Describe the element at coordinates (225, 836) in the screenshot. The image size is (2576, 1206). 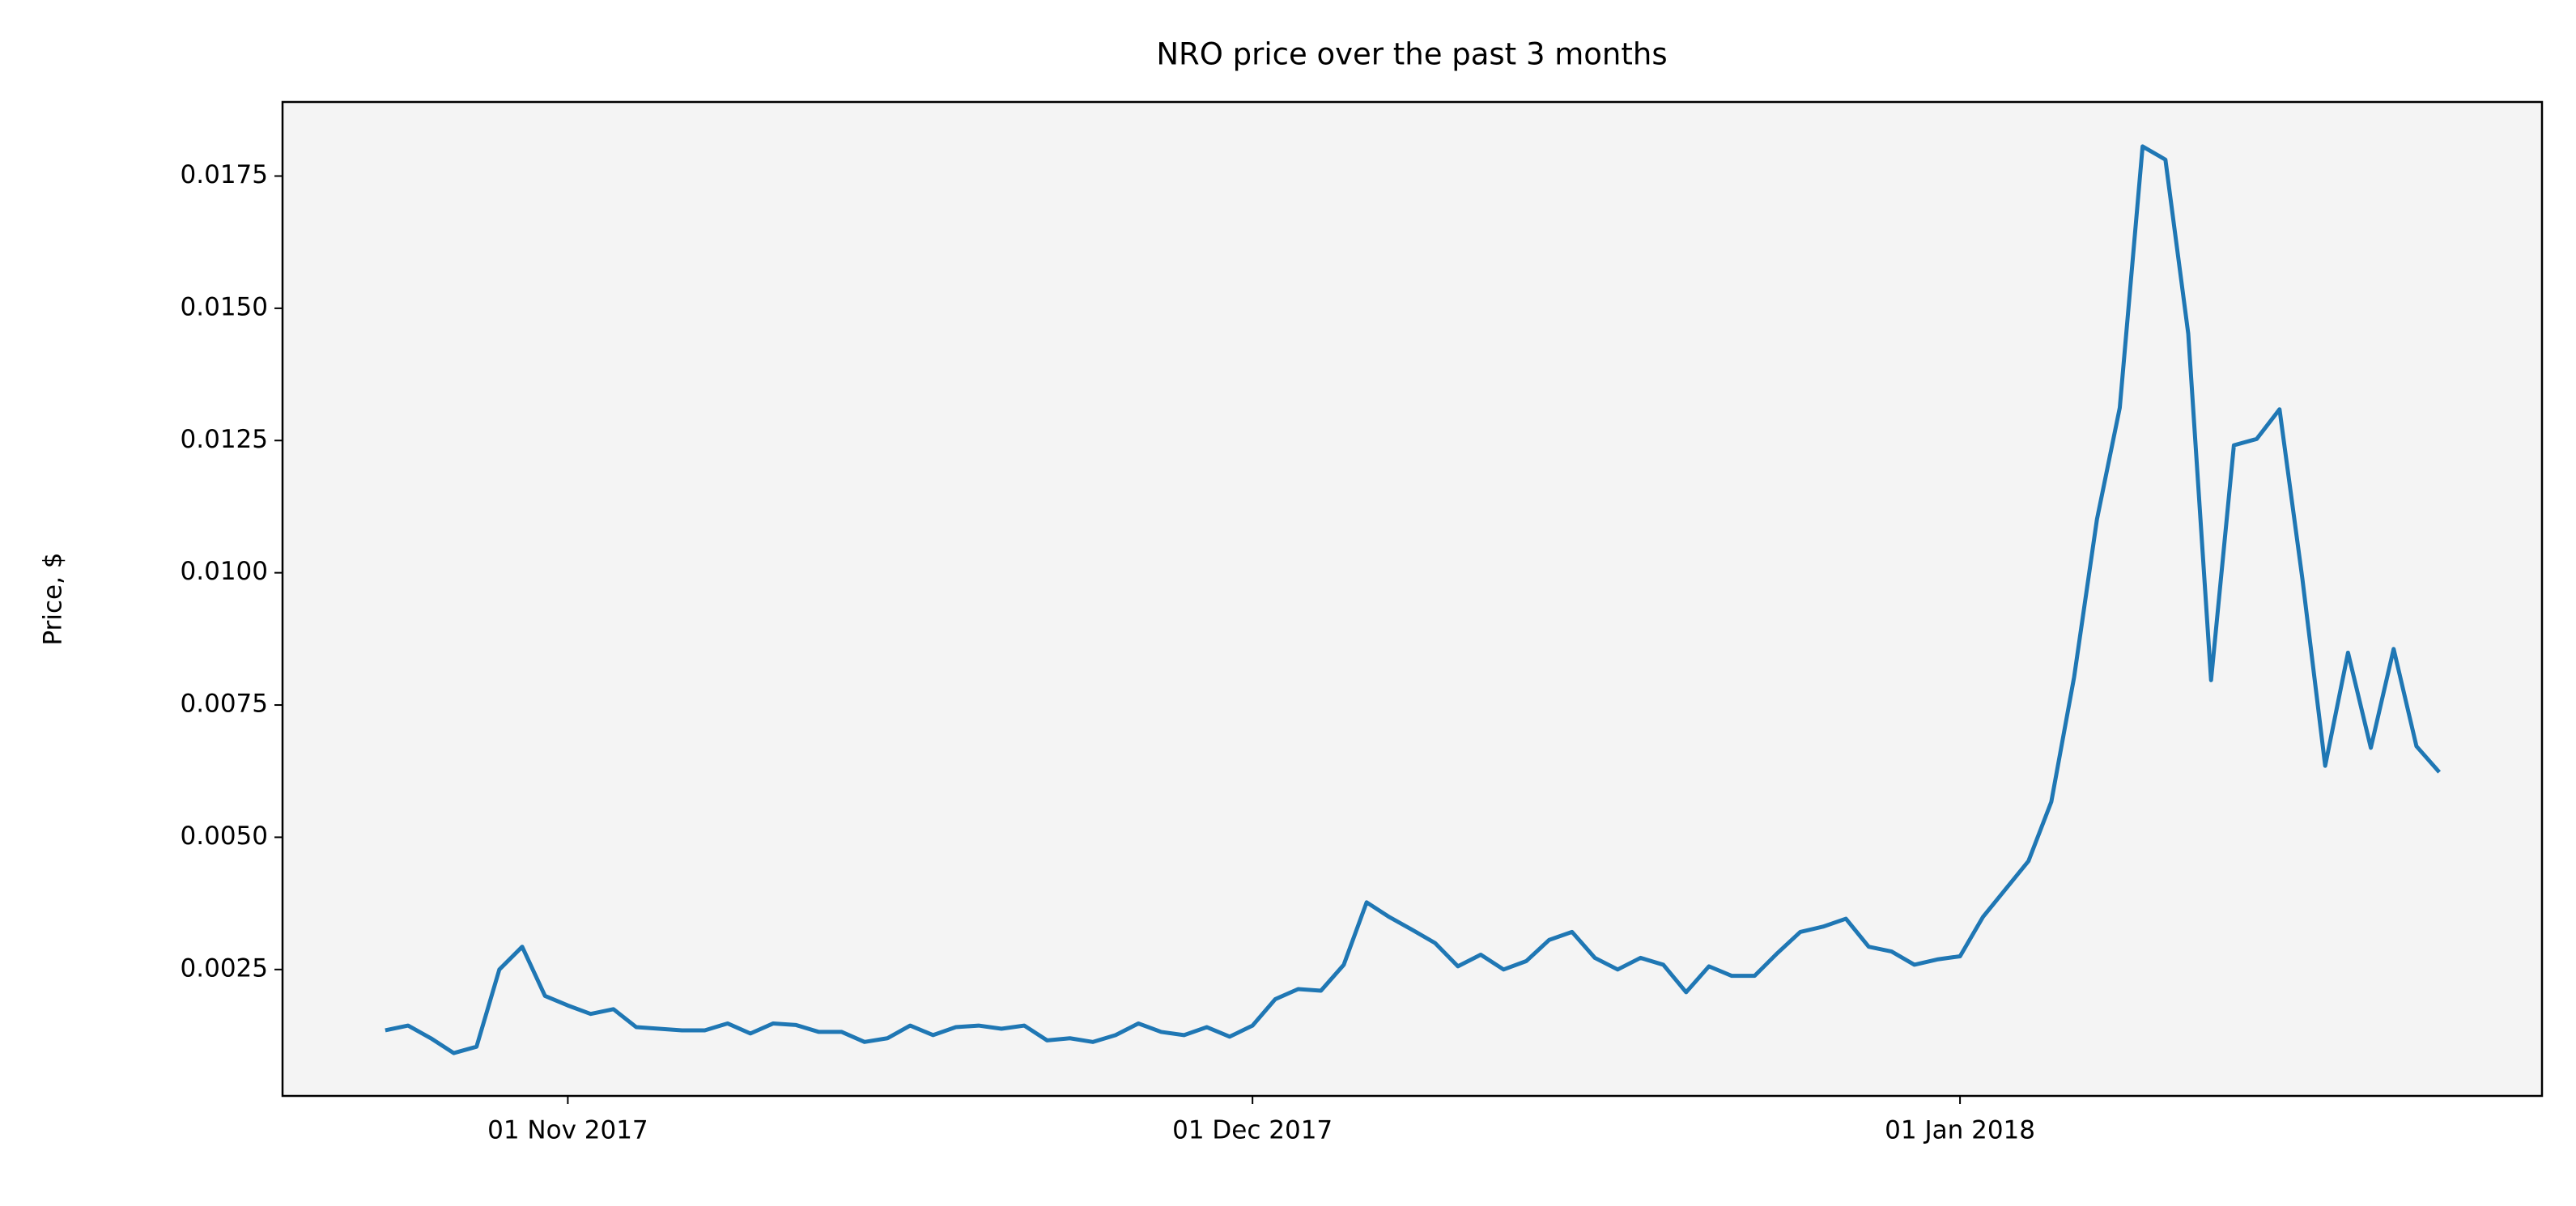
I see `y-tick-label: 0.0050` at that location.